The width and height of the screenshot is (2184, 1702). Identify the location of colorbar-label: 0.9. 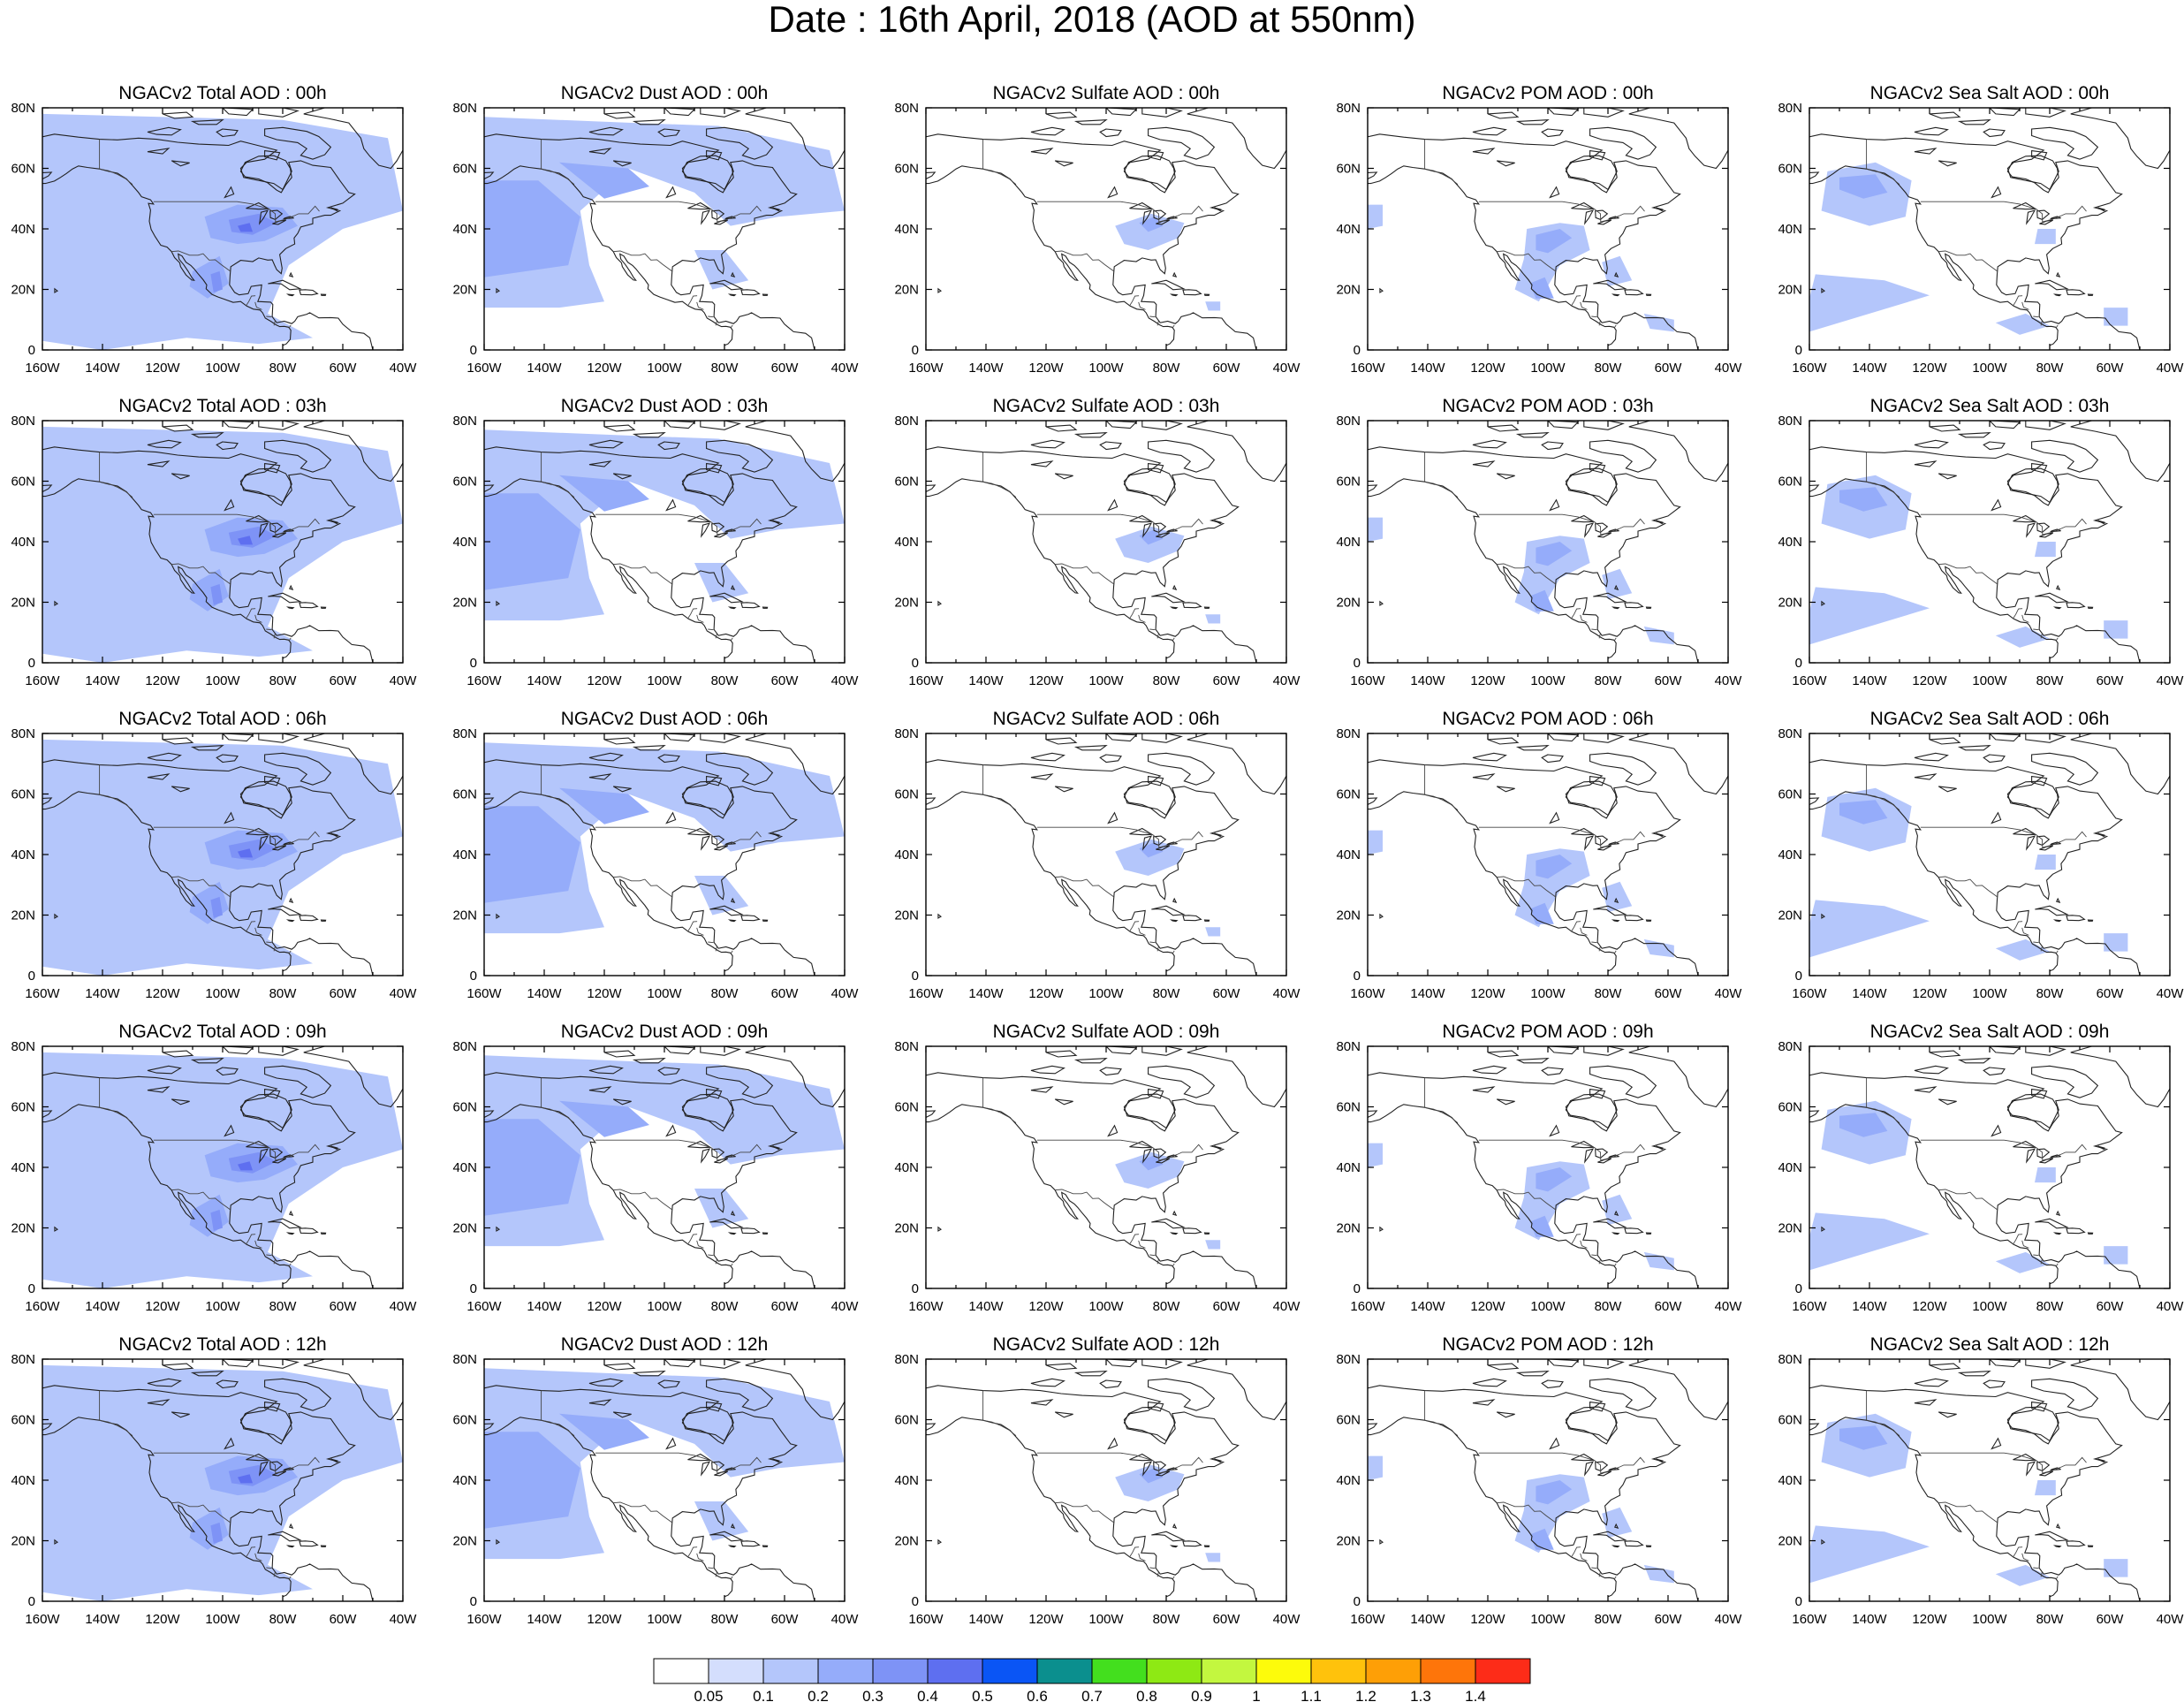
(1201, 1695).